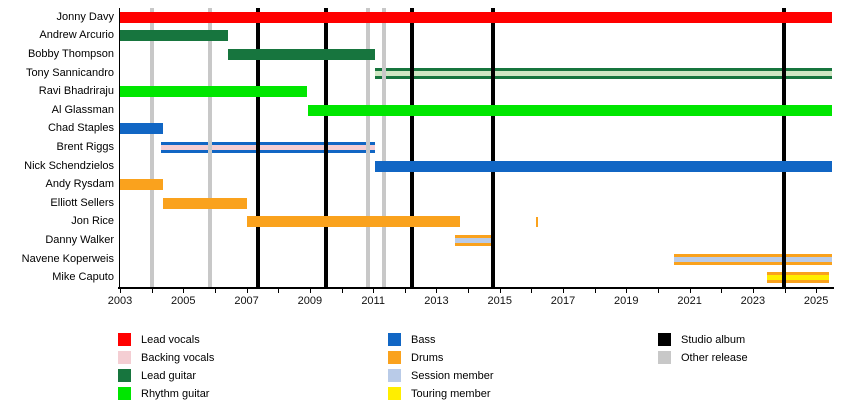 The image size is (850, 408). Describe the element at coordinates (119, 147) in the screenshot. I see `y-axis-line` at that location.